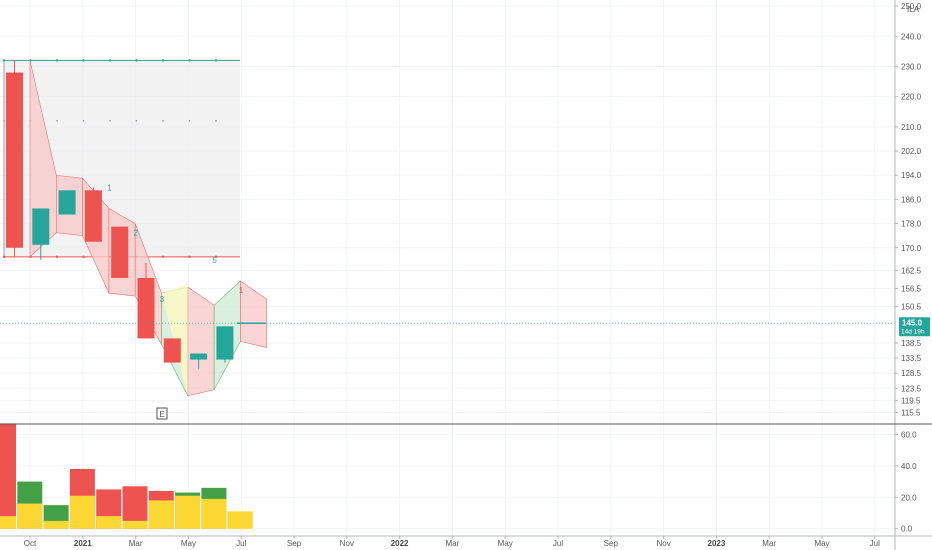 This screenshot has width=932, height=550. I want to click on price-tick-label: 162.5, so click(911, 270).